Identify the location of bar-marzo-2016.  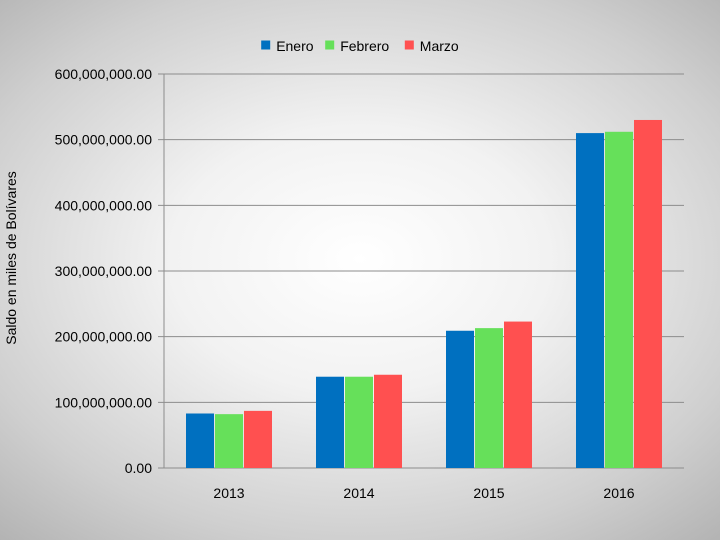
(648, 293).